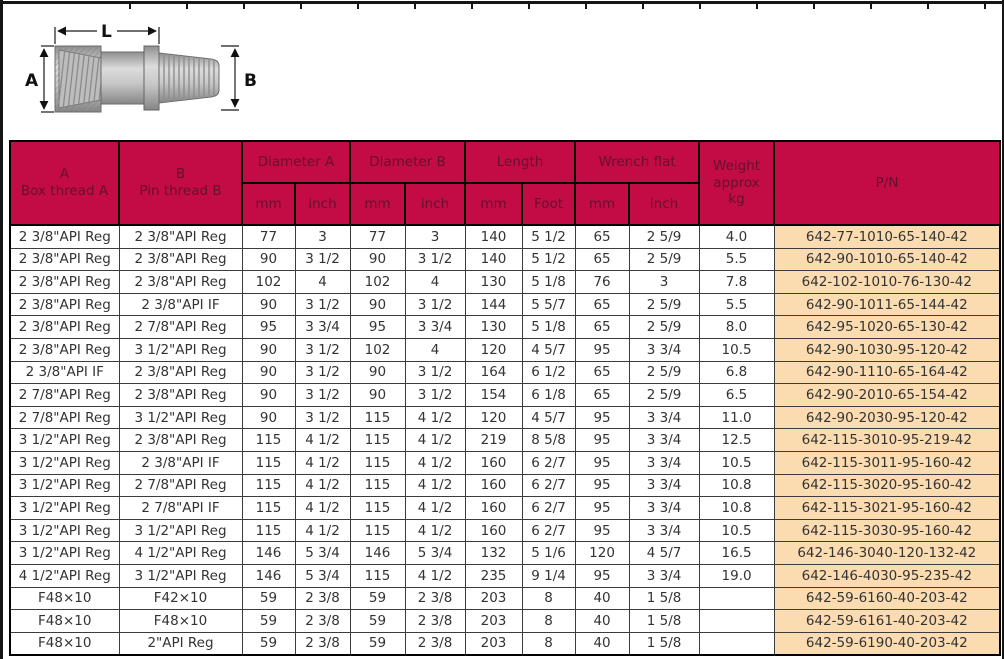 The image size is (1004, 659). I want to click on cell-pn: 642-90-2010-65-154-42, so click(887, 395).